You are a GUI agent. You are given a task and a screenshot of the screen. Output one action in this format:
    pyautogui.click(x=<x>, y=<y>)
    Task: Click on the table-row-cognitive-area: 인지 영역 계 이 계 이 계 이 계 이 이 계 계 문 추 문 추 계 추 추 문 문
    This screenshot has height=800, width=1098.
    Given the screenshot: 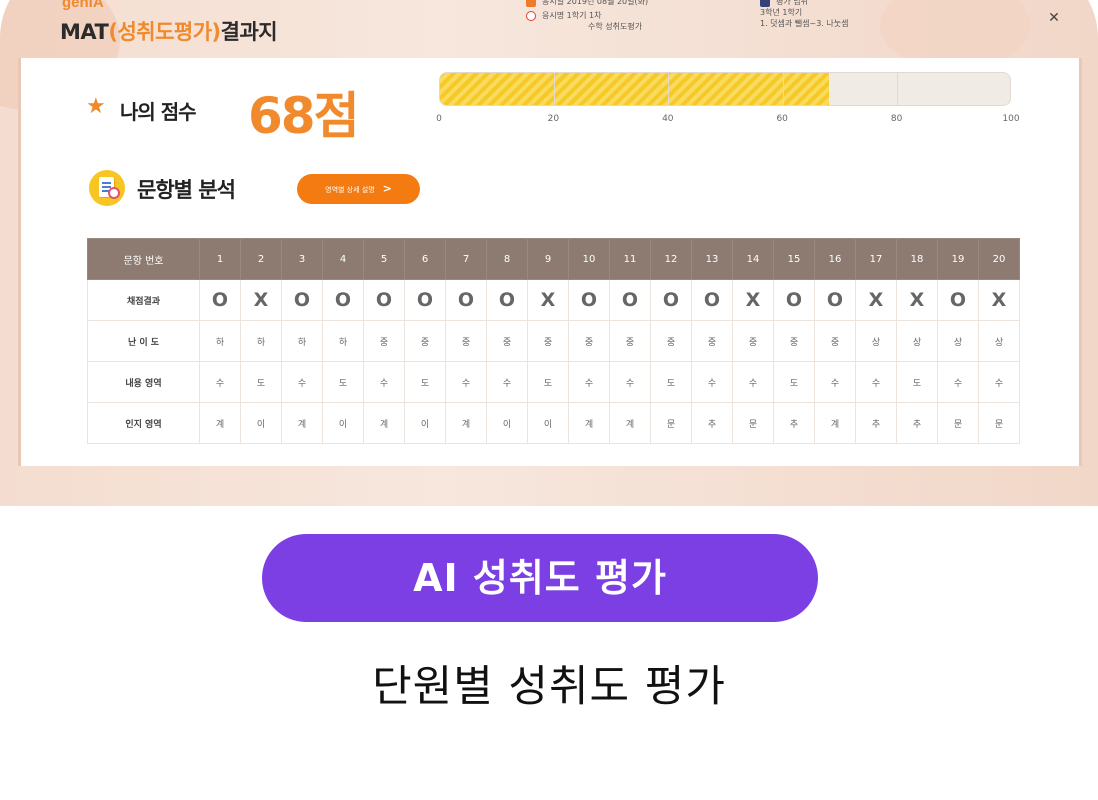 What is the action you would take?
    pyautogui.click(x=553, y=423)
    